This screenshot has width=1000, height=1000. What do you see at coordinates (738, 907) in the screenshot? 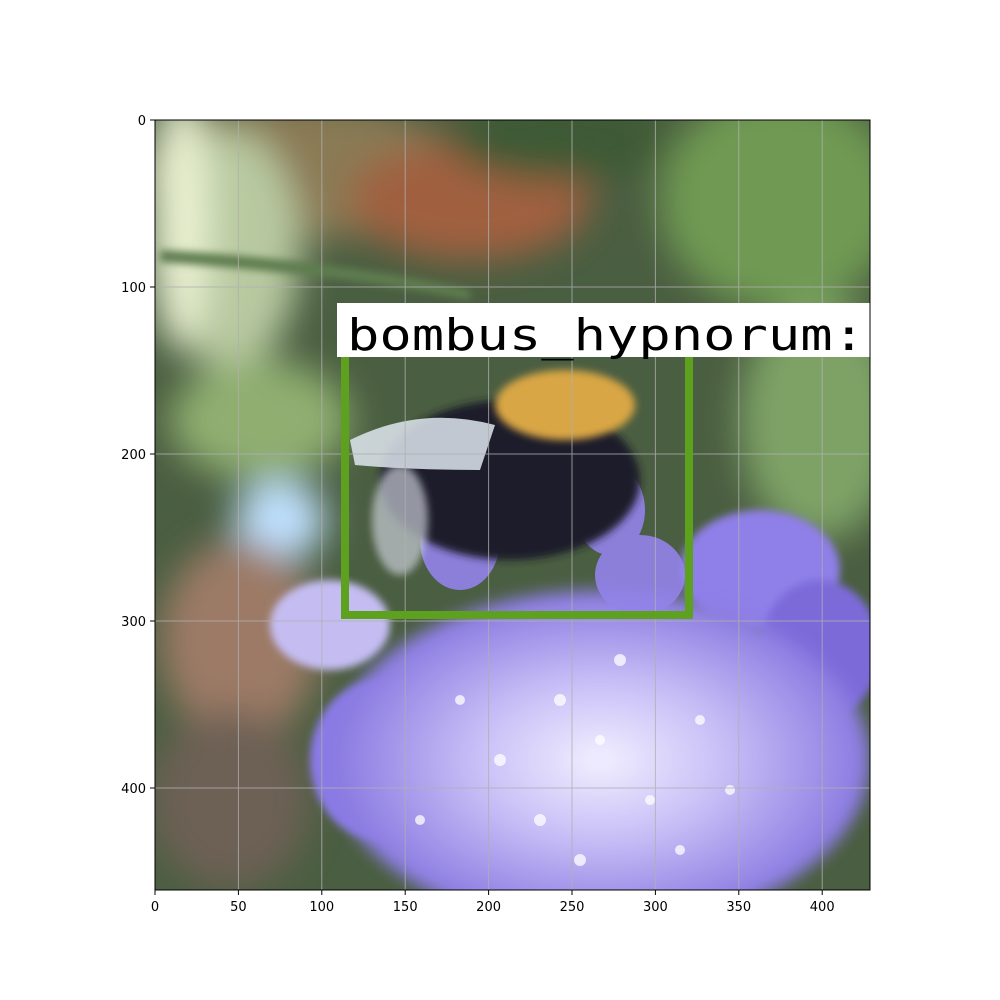
I see `x-tick-label: 350` at bounding box center [738, 907].